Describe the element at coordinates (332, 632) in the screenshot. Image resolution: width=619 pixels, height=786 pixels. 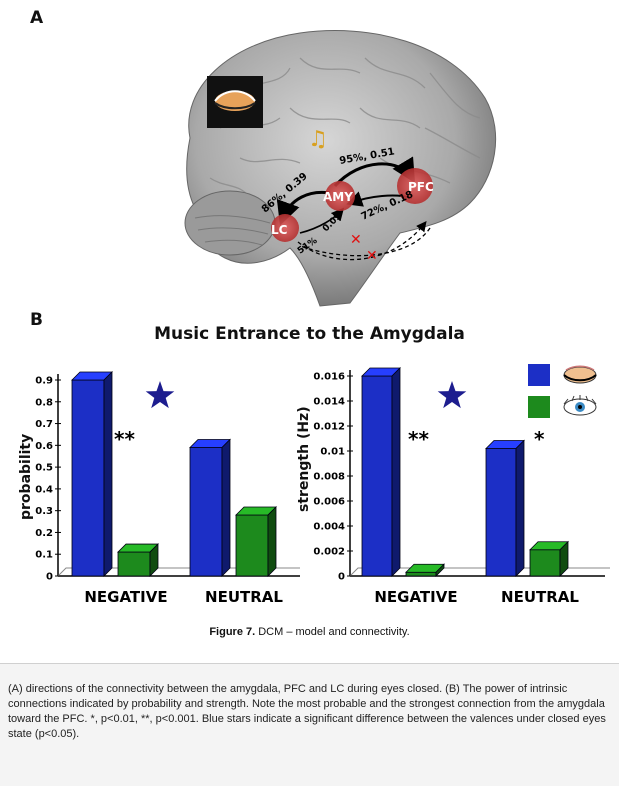
I see `figure-caption-text: DCM – model and connectivity.` at that location.